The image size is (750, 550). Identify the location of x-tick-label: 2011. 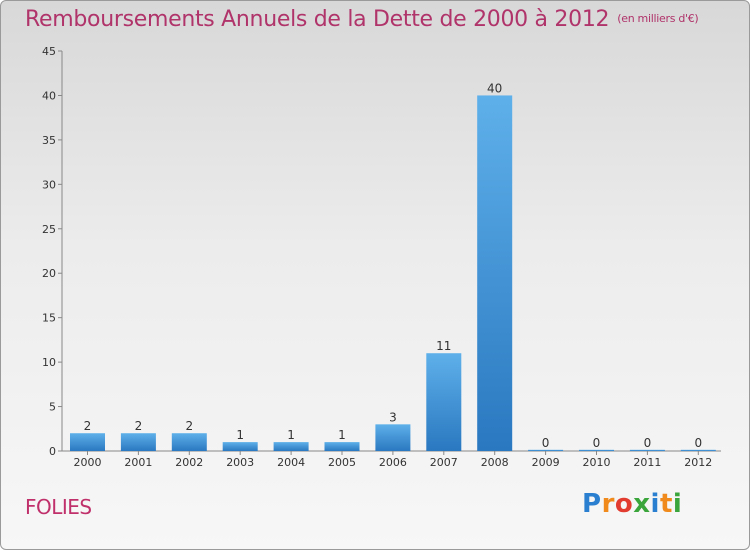
(647, 462).